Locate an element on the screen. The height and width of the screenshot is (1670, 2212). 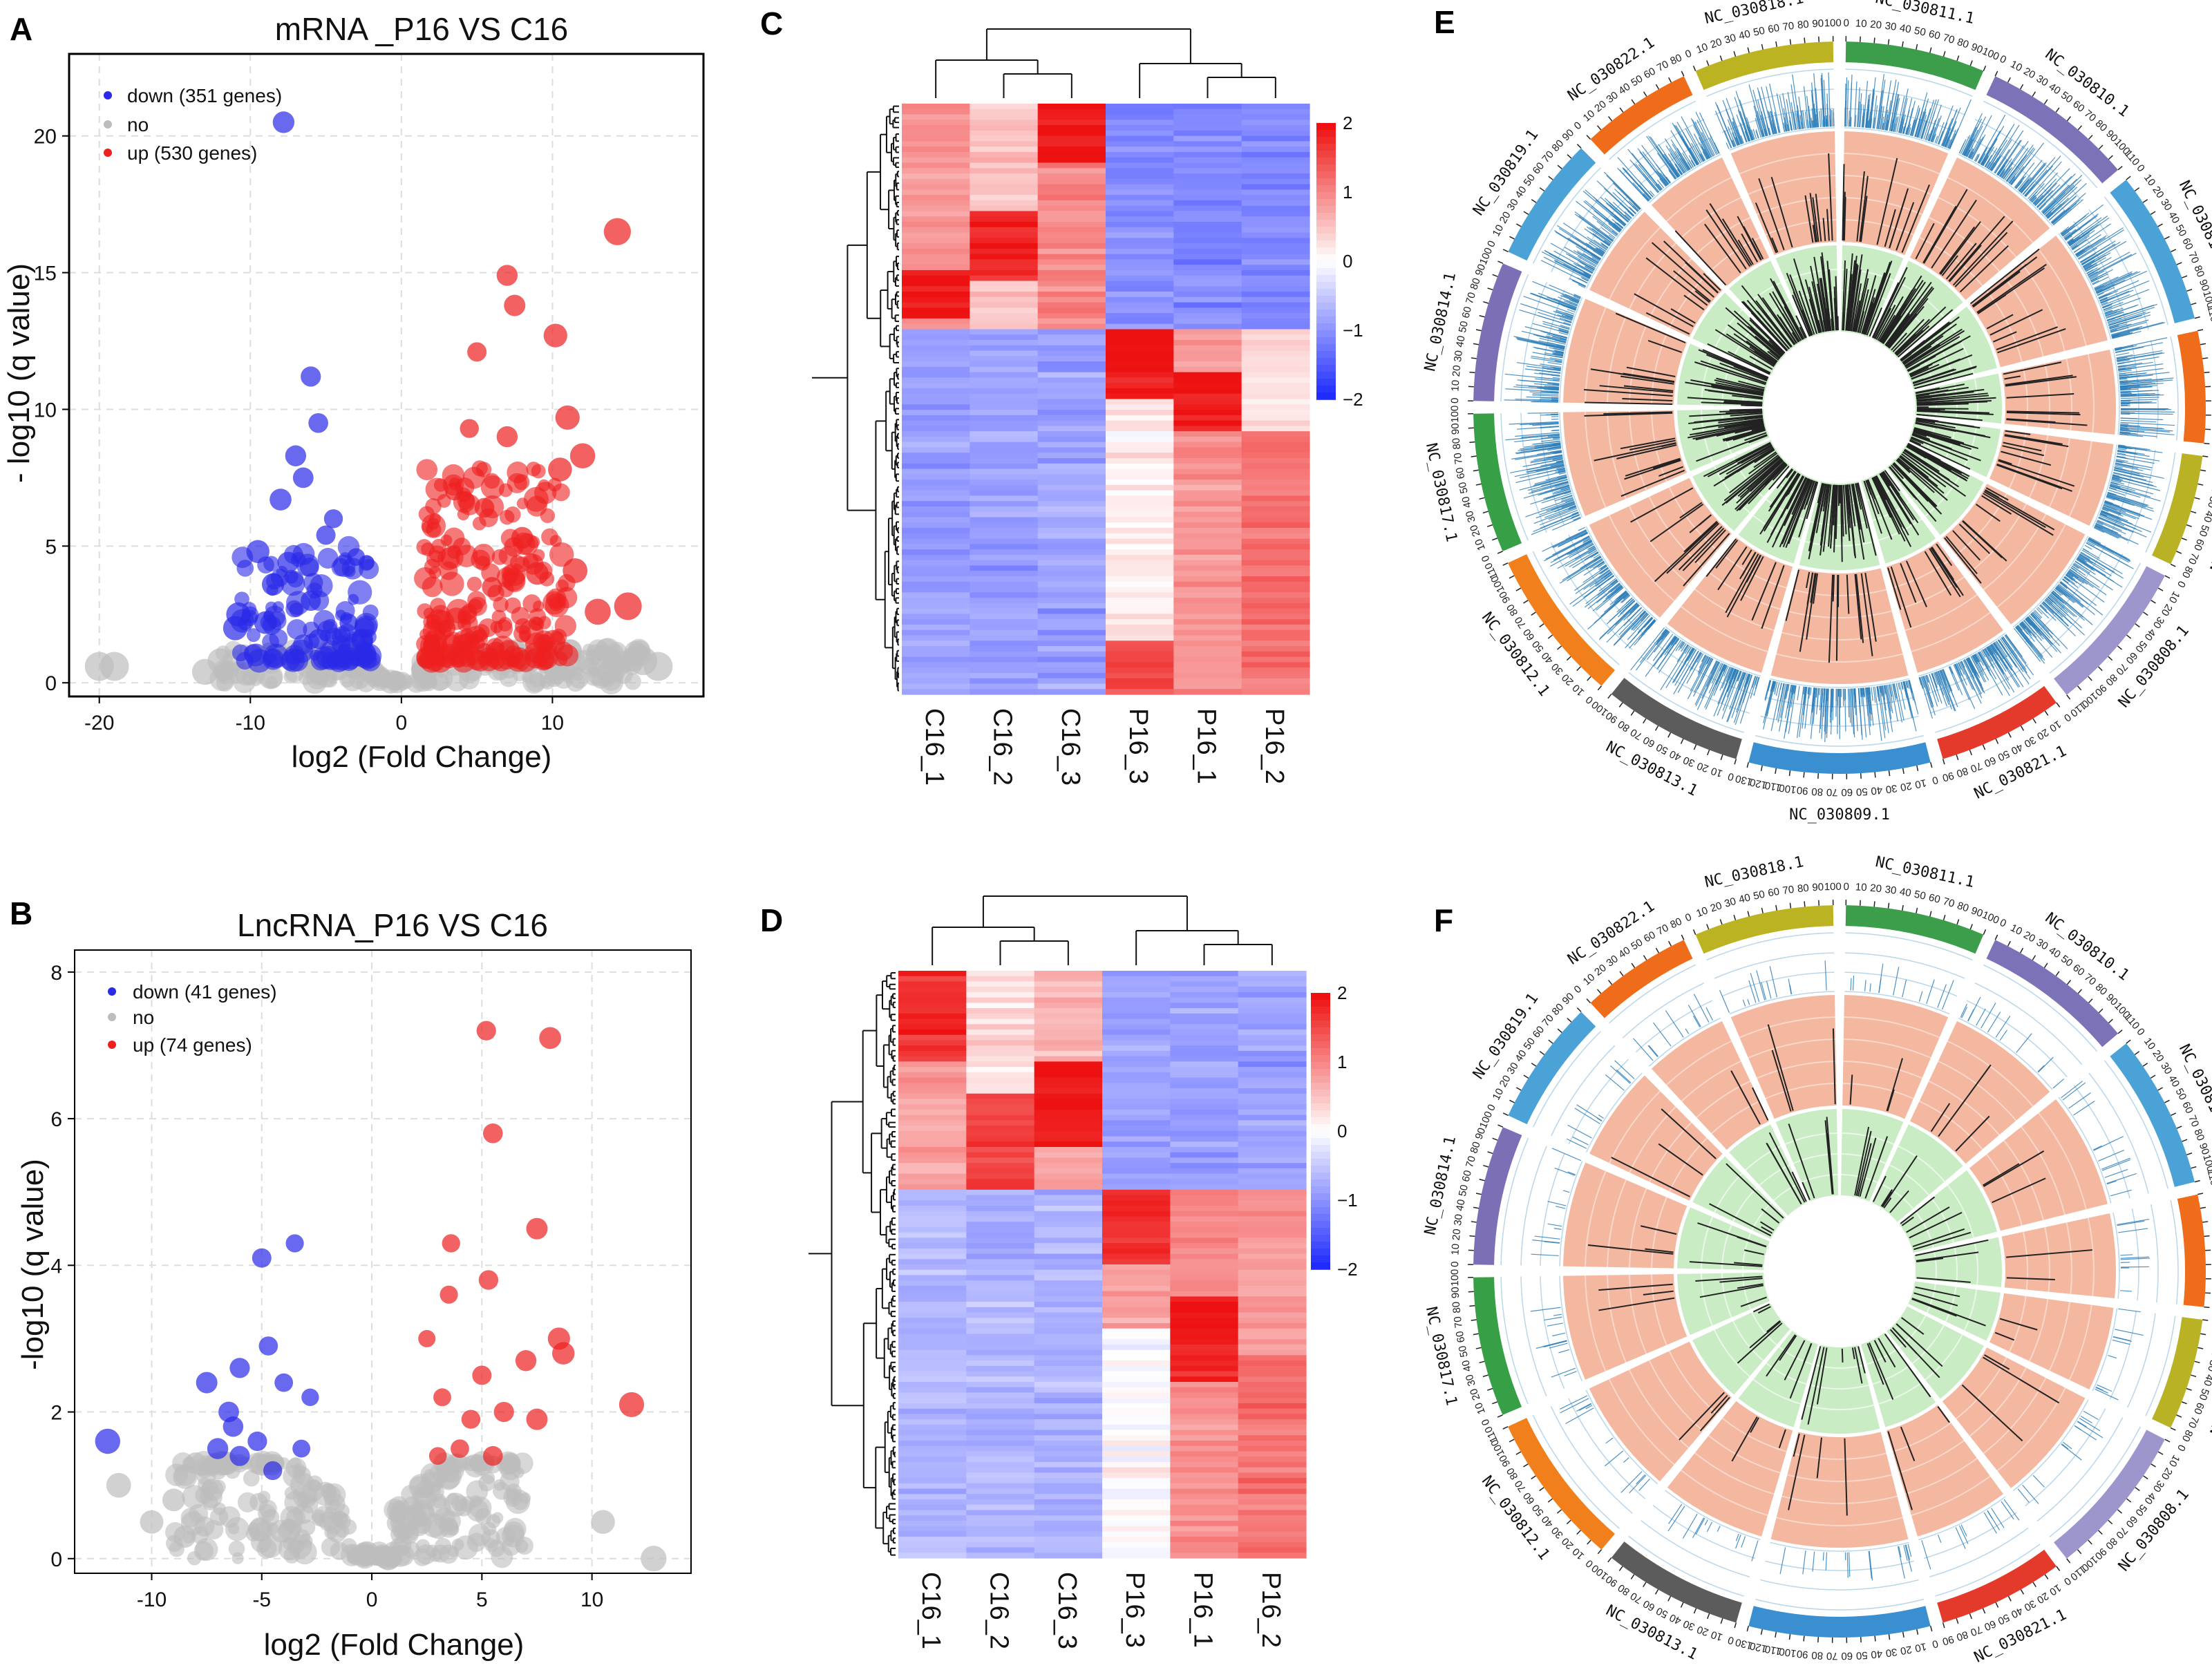
x-tick-label: 10 is located at coordinates (552, 723).